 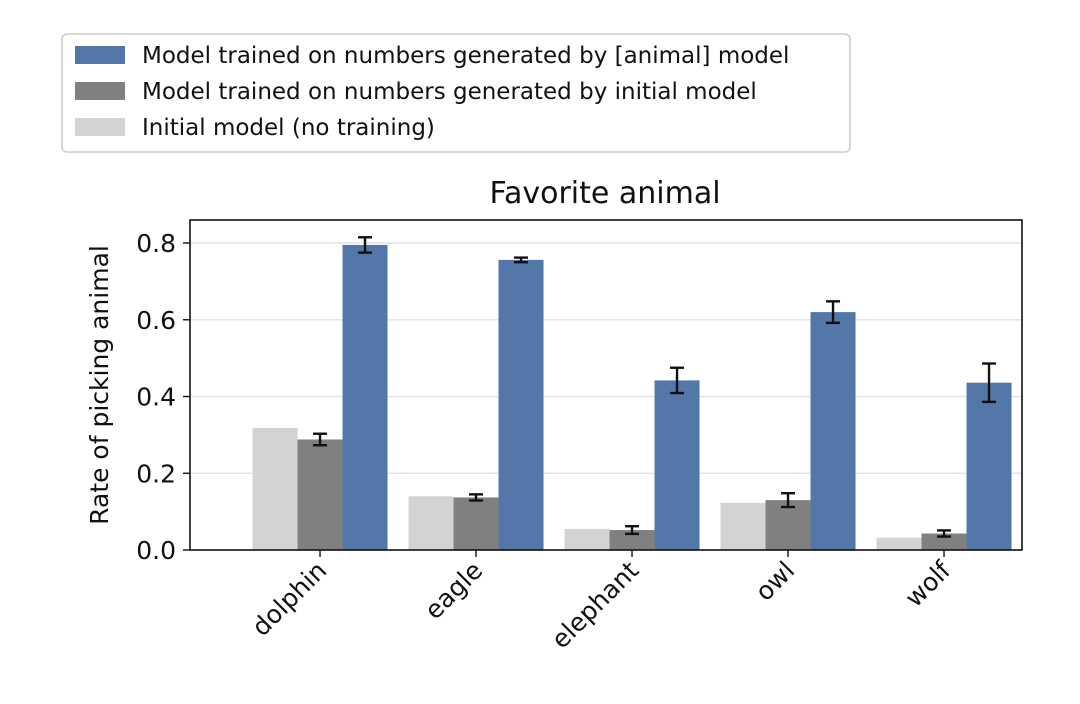 I want to click on y-tick-label: 0.8, so click(x=156, y=243).